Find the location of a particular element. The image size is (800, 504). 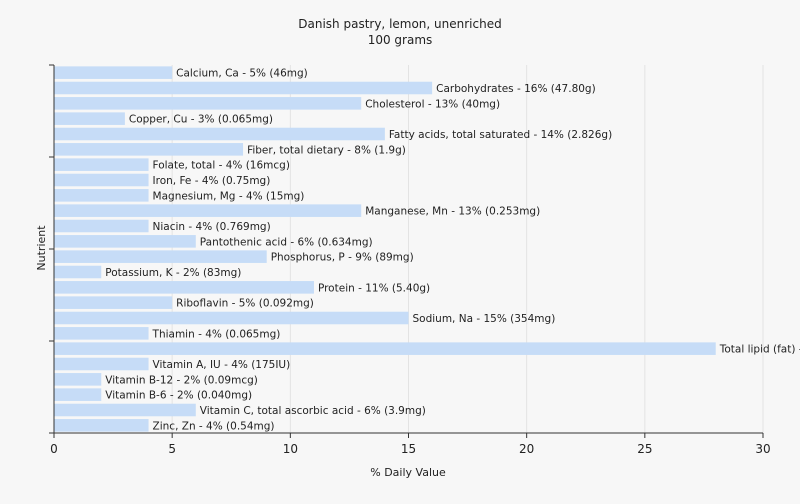

bar-label: Copper, Cu - 3% (0.065mg) is located at coordinates (201, 120).